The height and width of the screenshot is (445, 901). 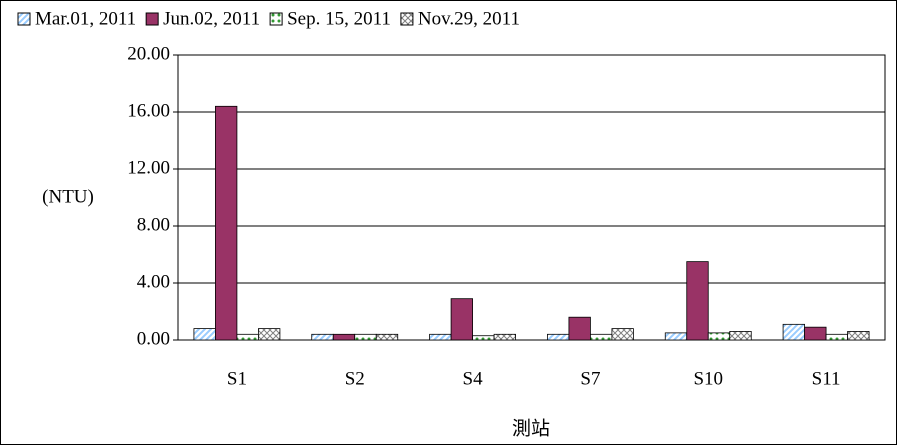 I want to click on legend-label: Nov.29, 2011, so click(x=469, y=18).